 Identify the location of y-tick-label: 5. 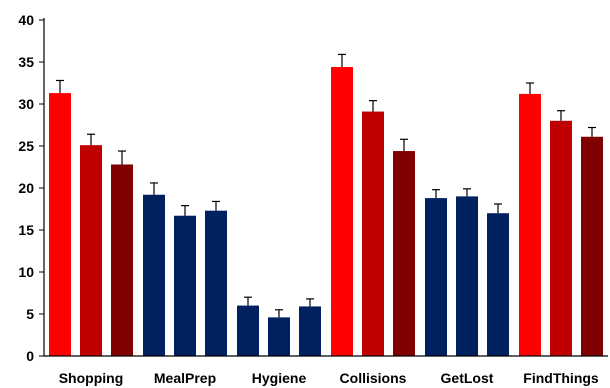
(30, 314).